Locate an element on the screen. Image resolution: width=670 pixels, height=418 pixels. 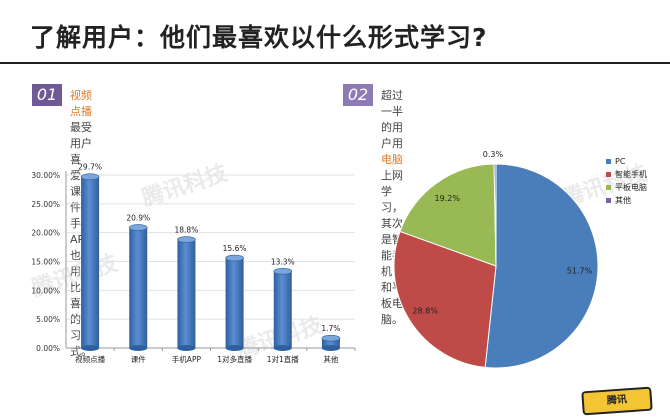
x-tick-label: 1对多直播 is located at coordinates (234, 359).